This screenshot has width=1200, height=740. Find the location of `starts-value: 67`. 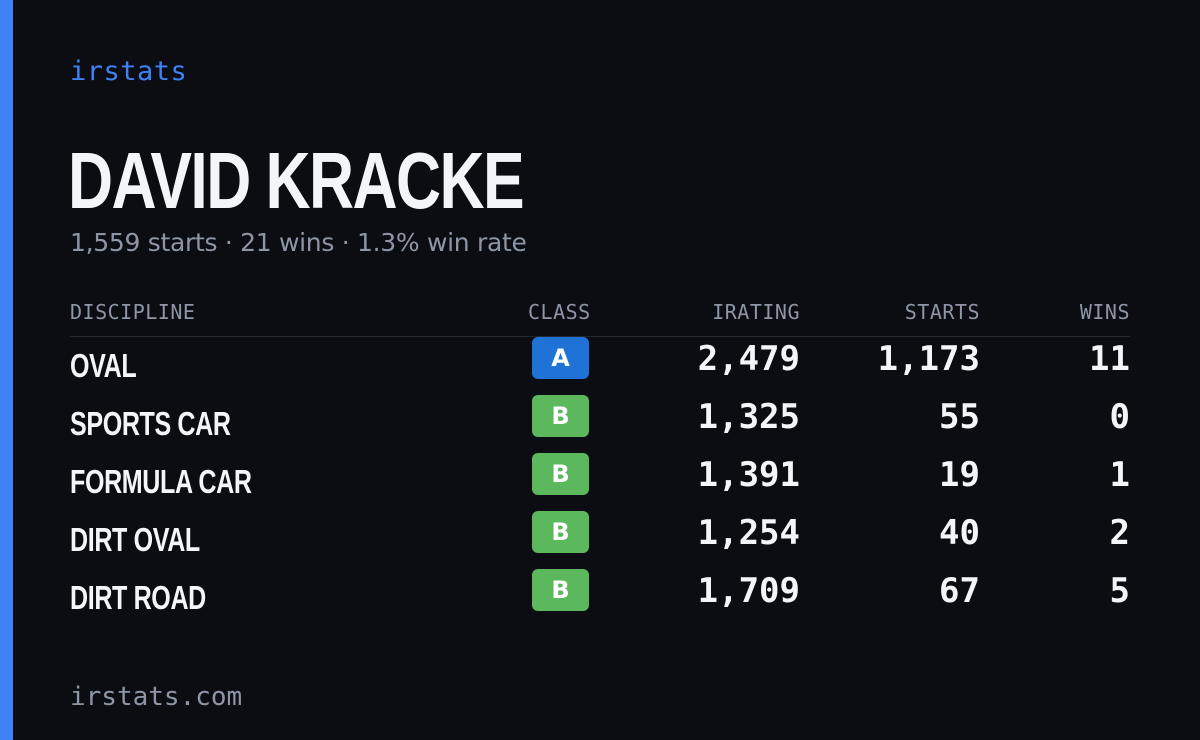

starts-value: 67 is located at coordinates (959, 591).